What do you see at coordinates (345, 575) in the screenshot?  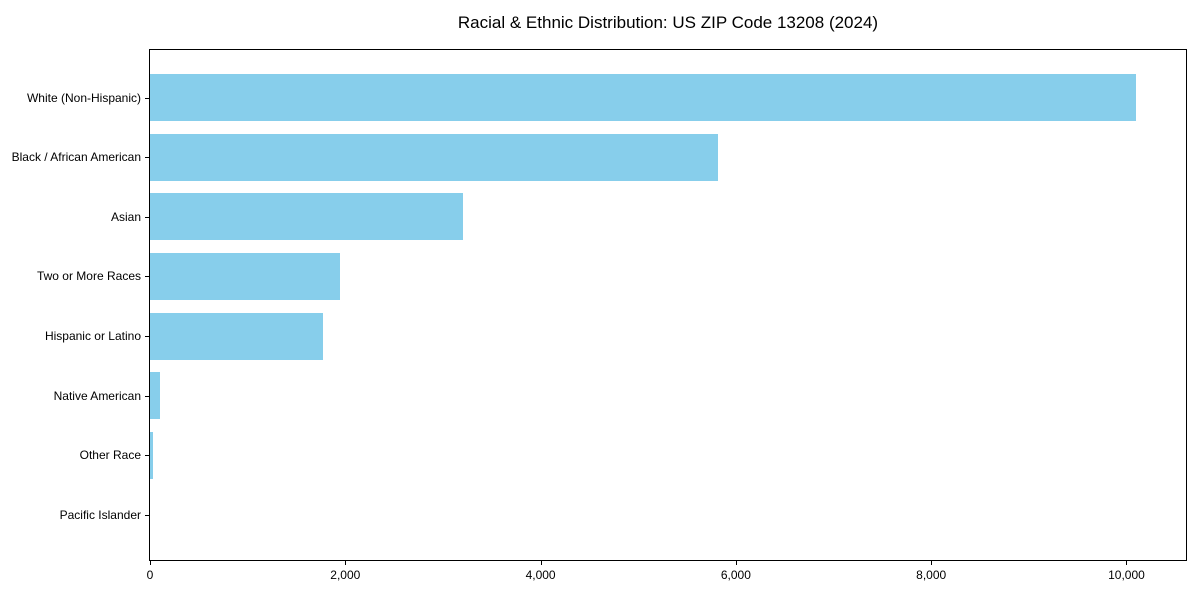 I see `x-tick-label: 2,000` at bounding box center [345, 575].